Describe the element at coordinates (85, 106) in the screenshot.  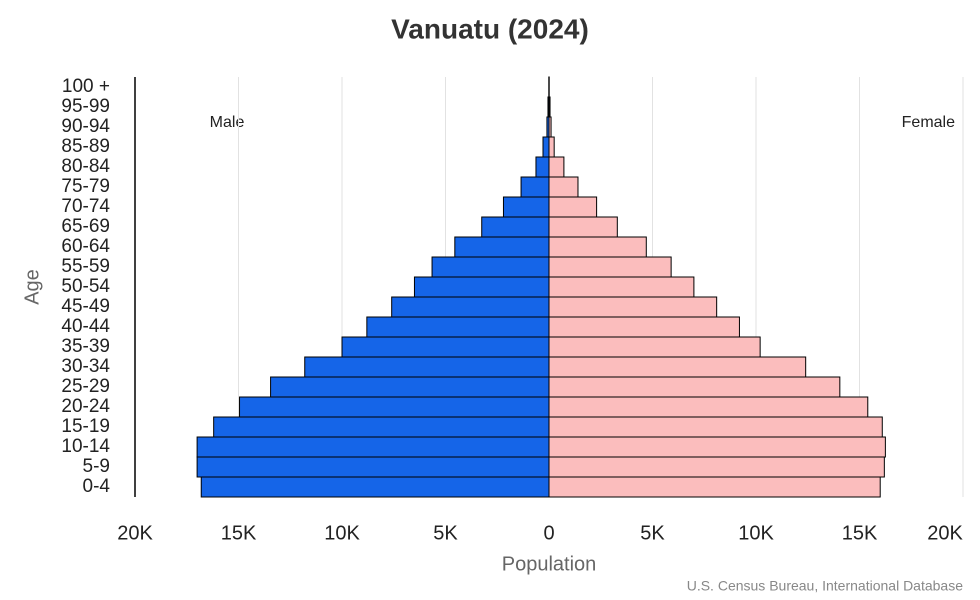
I see `y-tick-label: 95-99` at that location.